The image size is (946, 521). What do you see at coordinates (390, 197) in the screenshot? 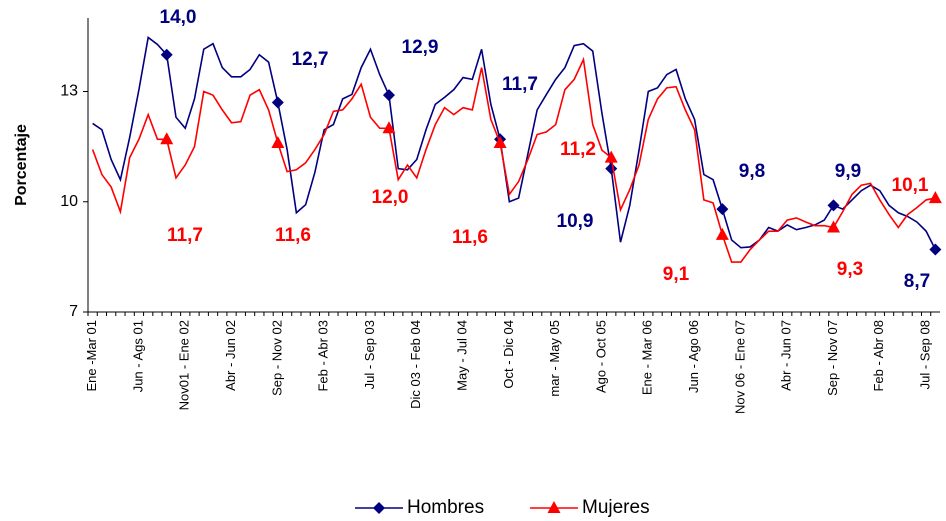
I see `data-label: 12,0` at bounding box center [390, 197].